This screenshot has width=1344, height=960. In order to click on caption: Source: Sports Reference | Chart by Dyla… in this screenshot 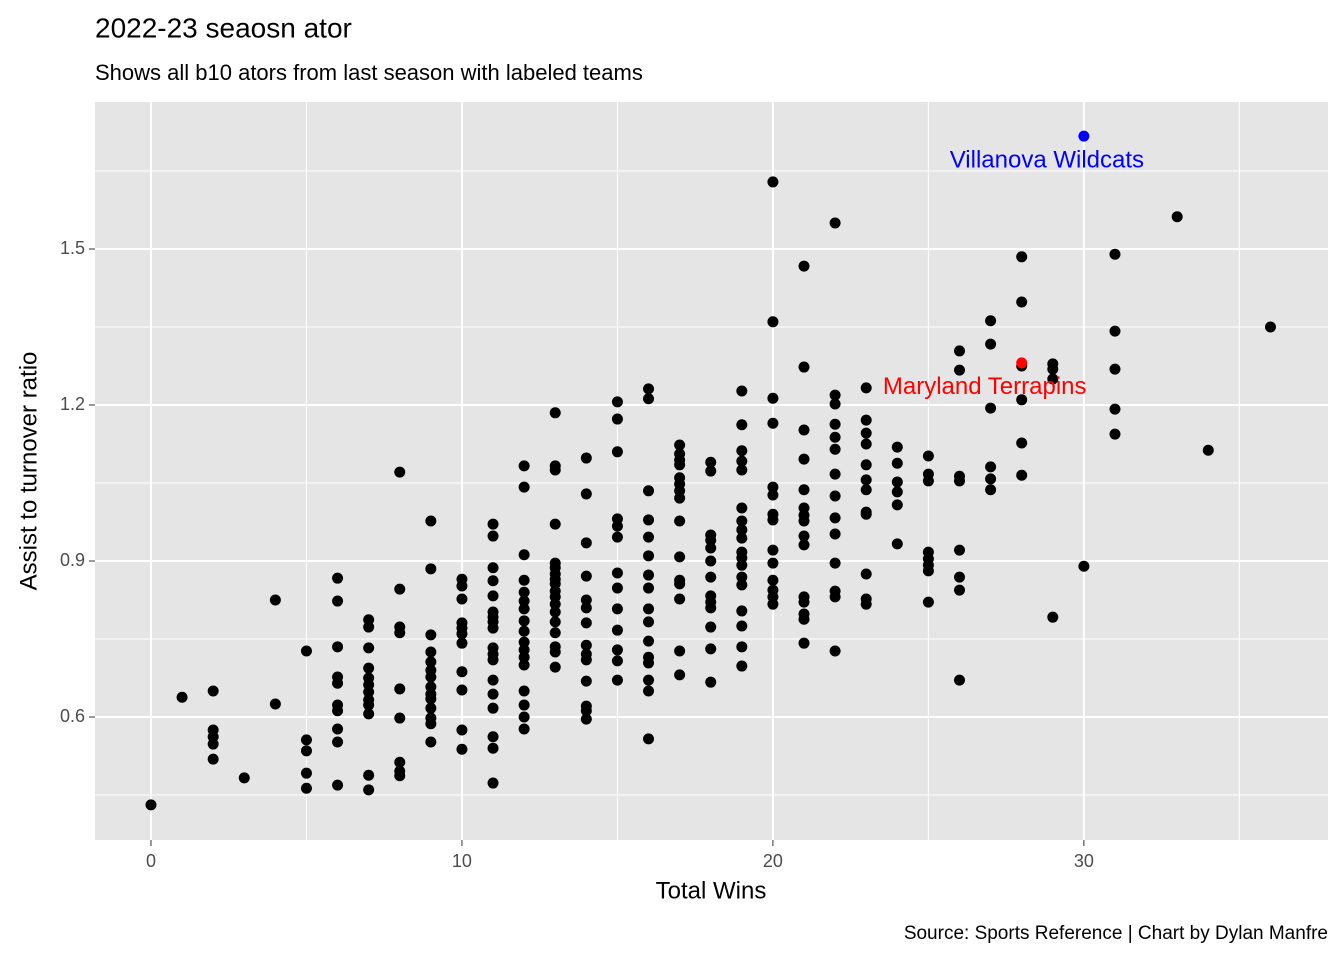, I will do `click(1116, 933)`.